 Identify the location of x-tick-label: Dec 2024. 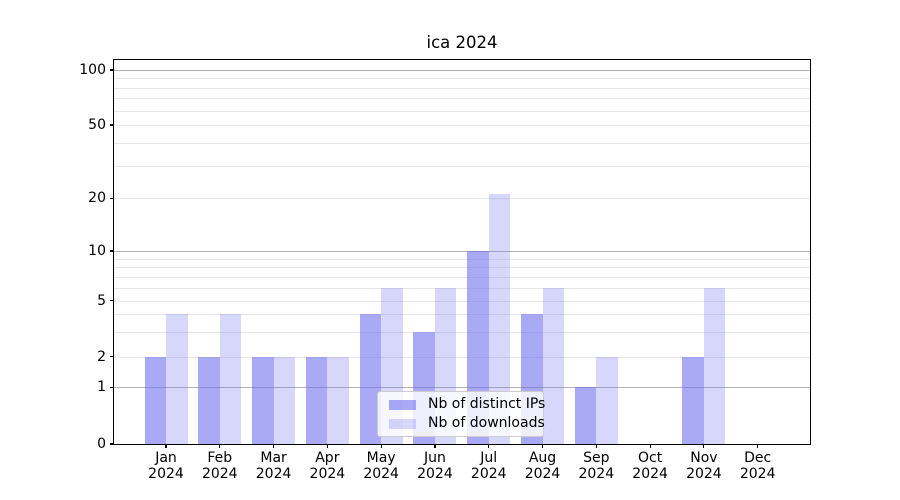
(758, 466).